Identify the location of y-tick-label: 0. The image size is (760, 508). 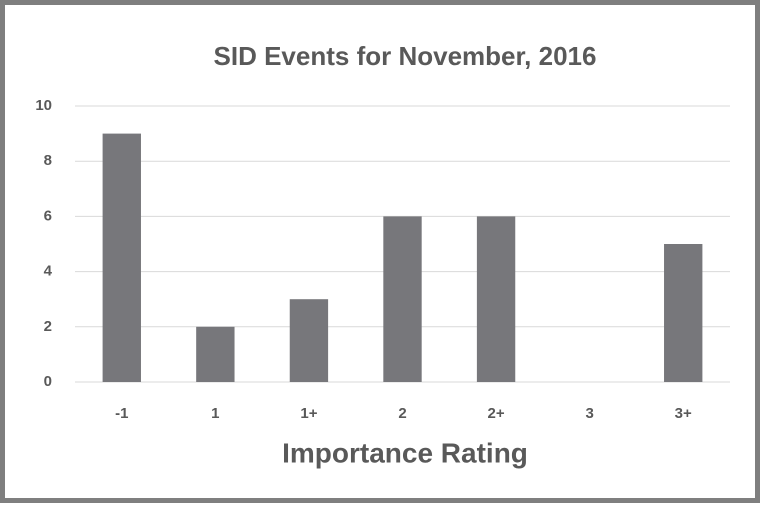
(48, 381).